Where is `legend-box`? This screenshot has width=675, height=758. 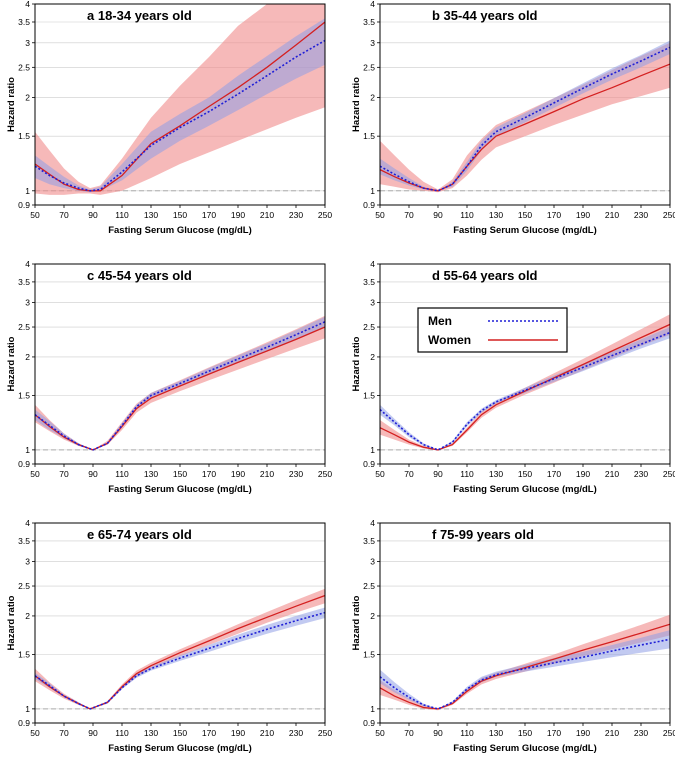
legend-box is located at coordinates (492, 330).